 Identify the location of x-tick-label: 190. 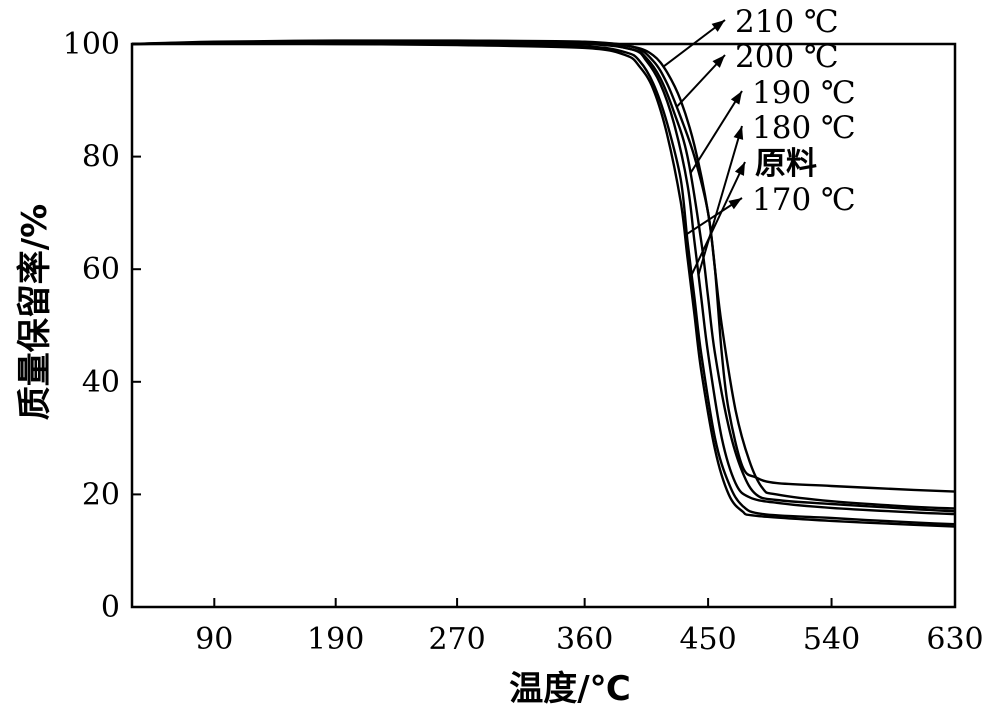
(335, 639).